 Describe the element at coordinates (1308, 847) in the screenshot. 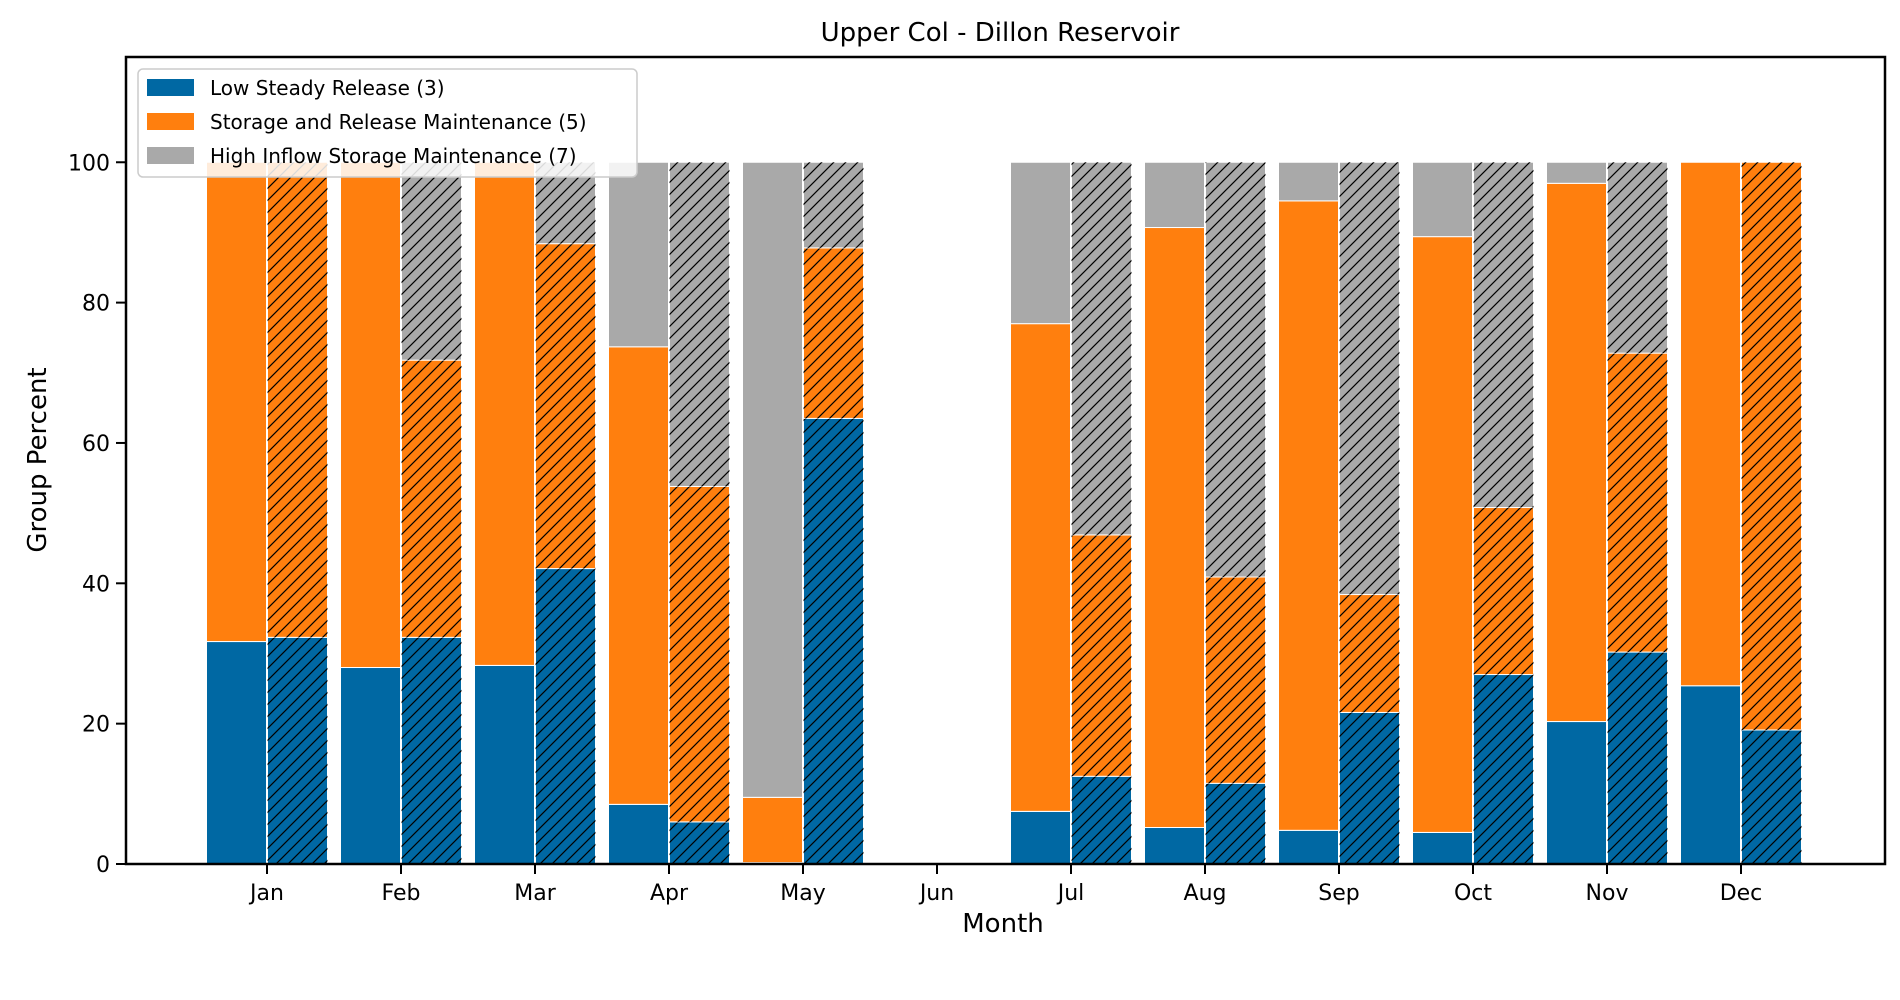

I see `bar-solid-sep-s1` at that location.